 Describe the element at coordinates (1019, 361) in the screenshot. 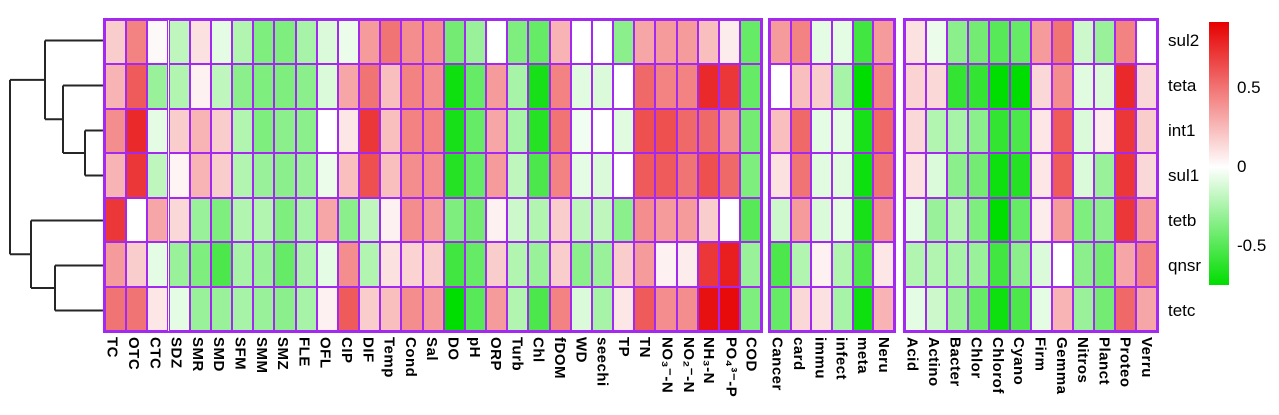

I see `column-label: Cyano` at that location.